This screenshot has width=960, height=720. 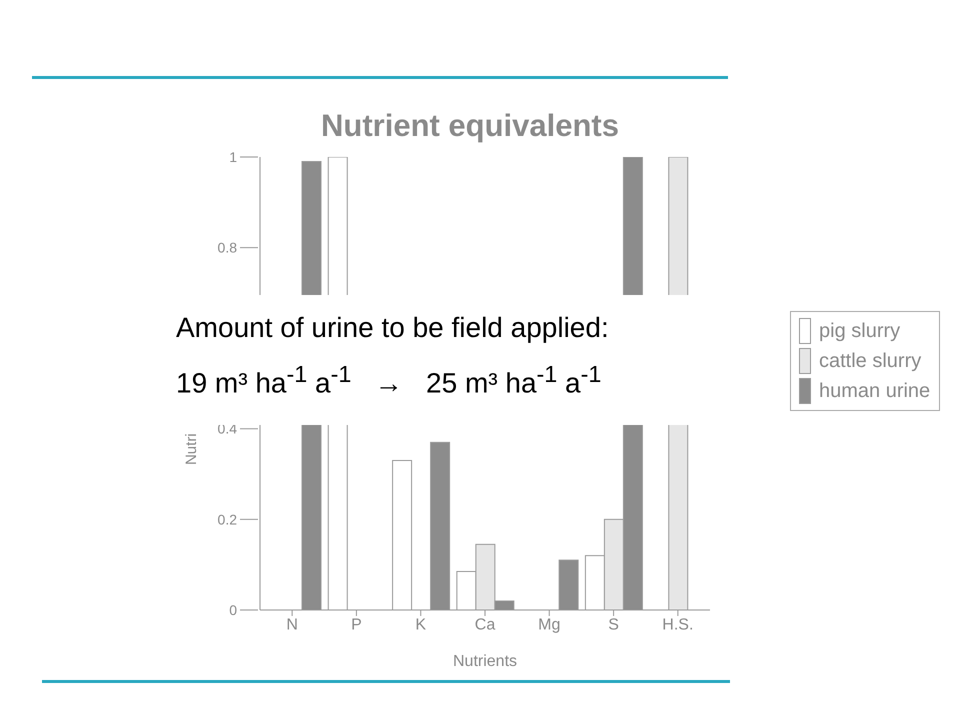 I want to click on x-tick-label: N, so click(x=292, y=625).